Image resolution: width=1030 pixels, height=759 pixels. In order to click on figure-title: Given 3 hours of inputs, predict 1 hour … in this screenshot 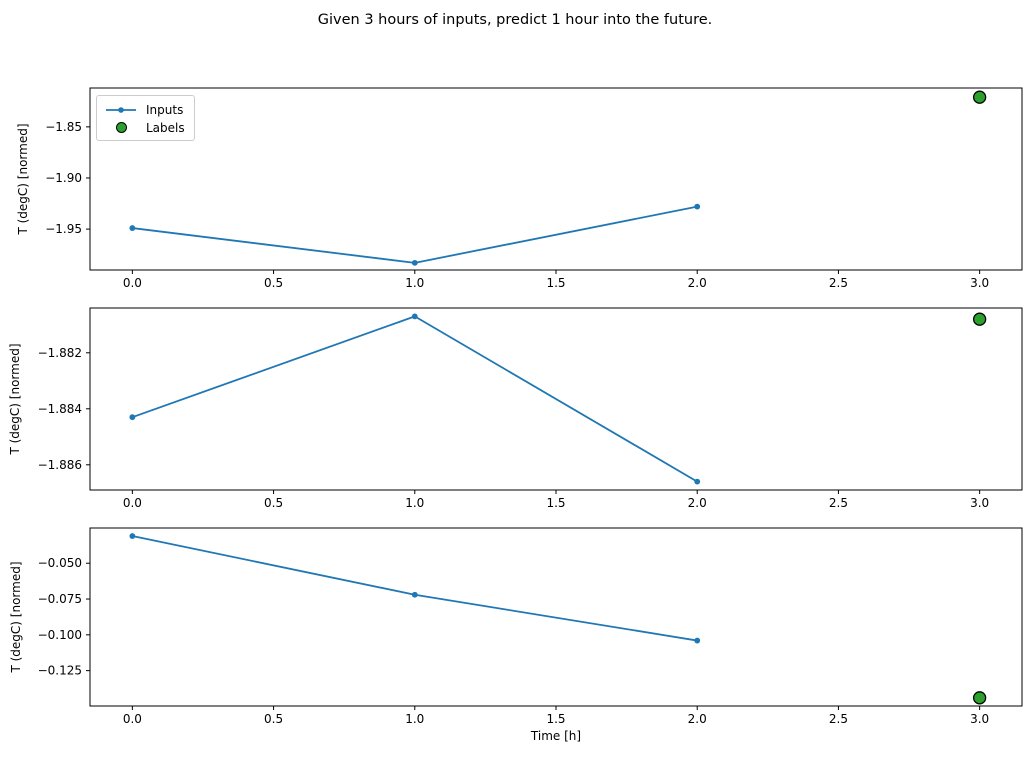, I will do `click(515, 20)`.